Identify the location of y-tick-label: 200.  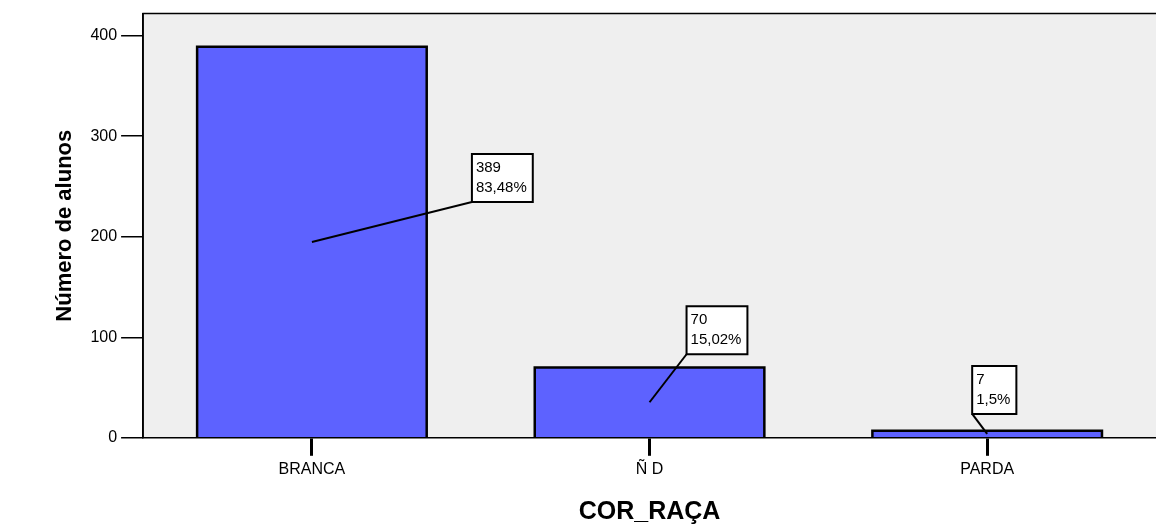
(104, 236).